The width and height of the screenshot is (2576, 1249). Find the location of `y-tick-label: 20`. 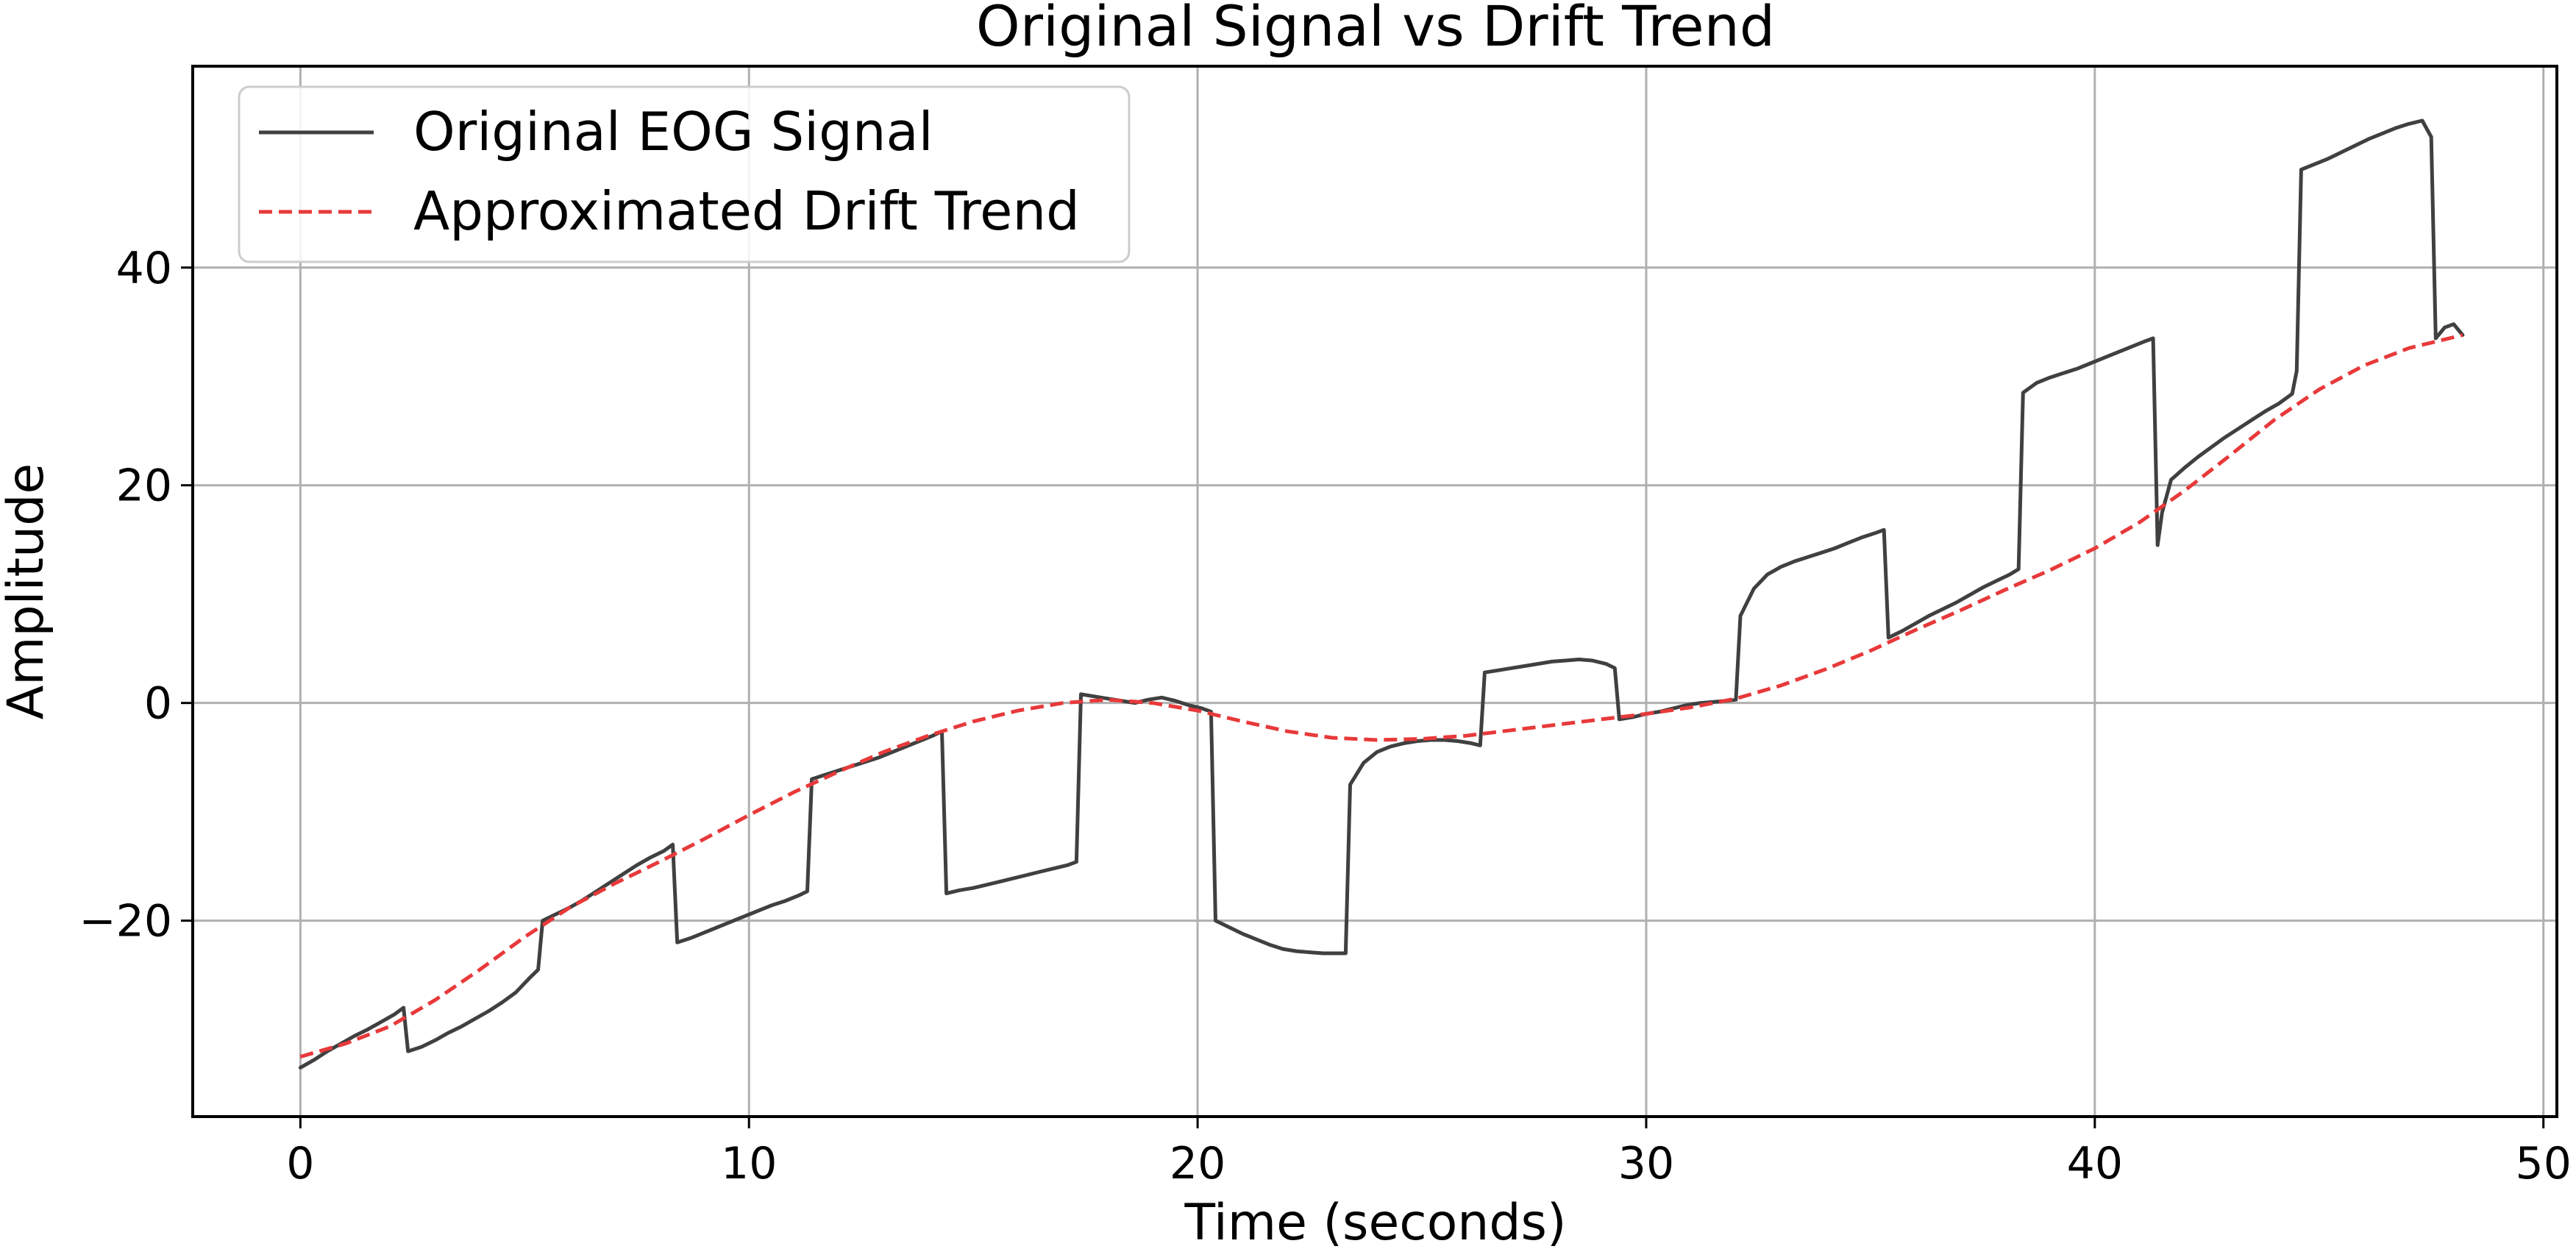

y-tick-label: 20 is located at coordinates (144, 486).